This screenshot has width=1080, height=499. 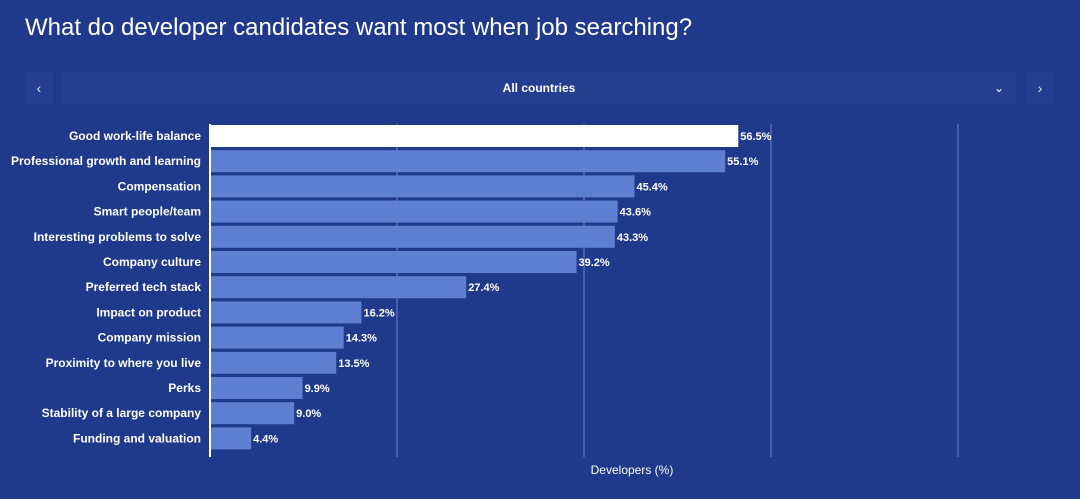 What do you see at coordinates (118, 237) in the screenshot?
I see `category-label: Interesting problems to solve` at bounding box center [118, 237].